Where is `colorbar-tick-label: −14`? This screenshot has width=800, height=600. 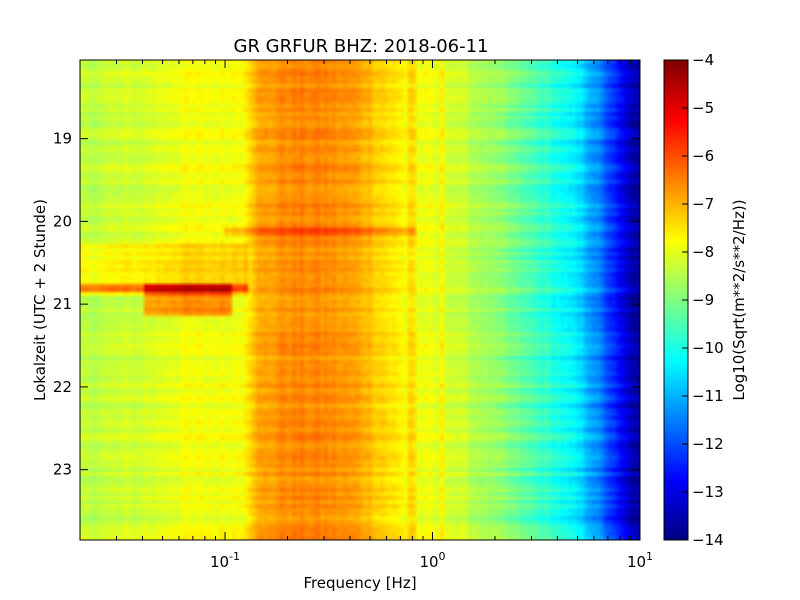 colorbar-tick-label: −14 is located at coordinates (708, 540).